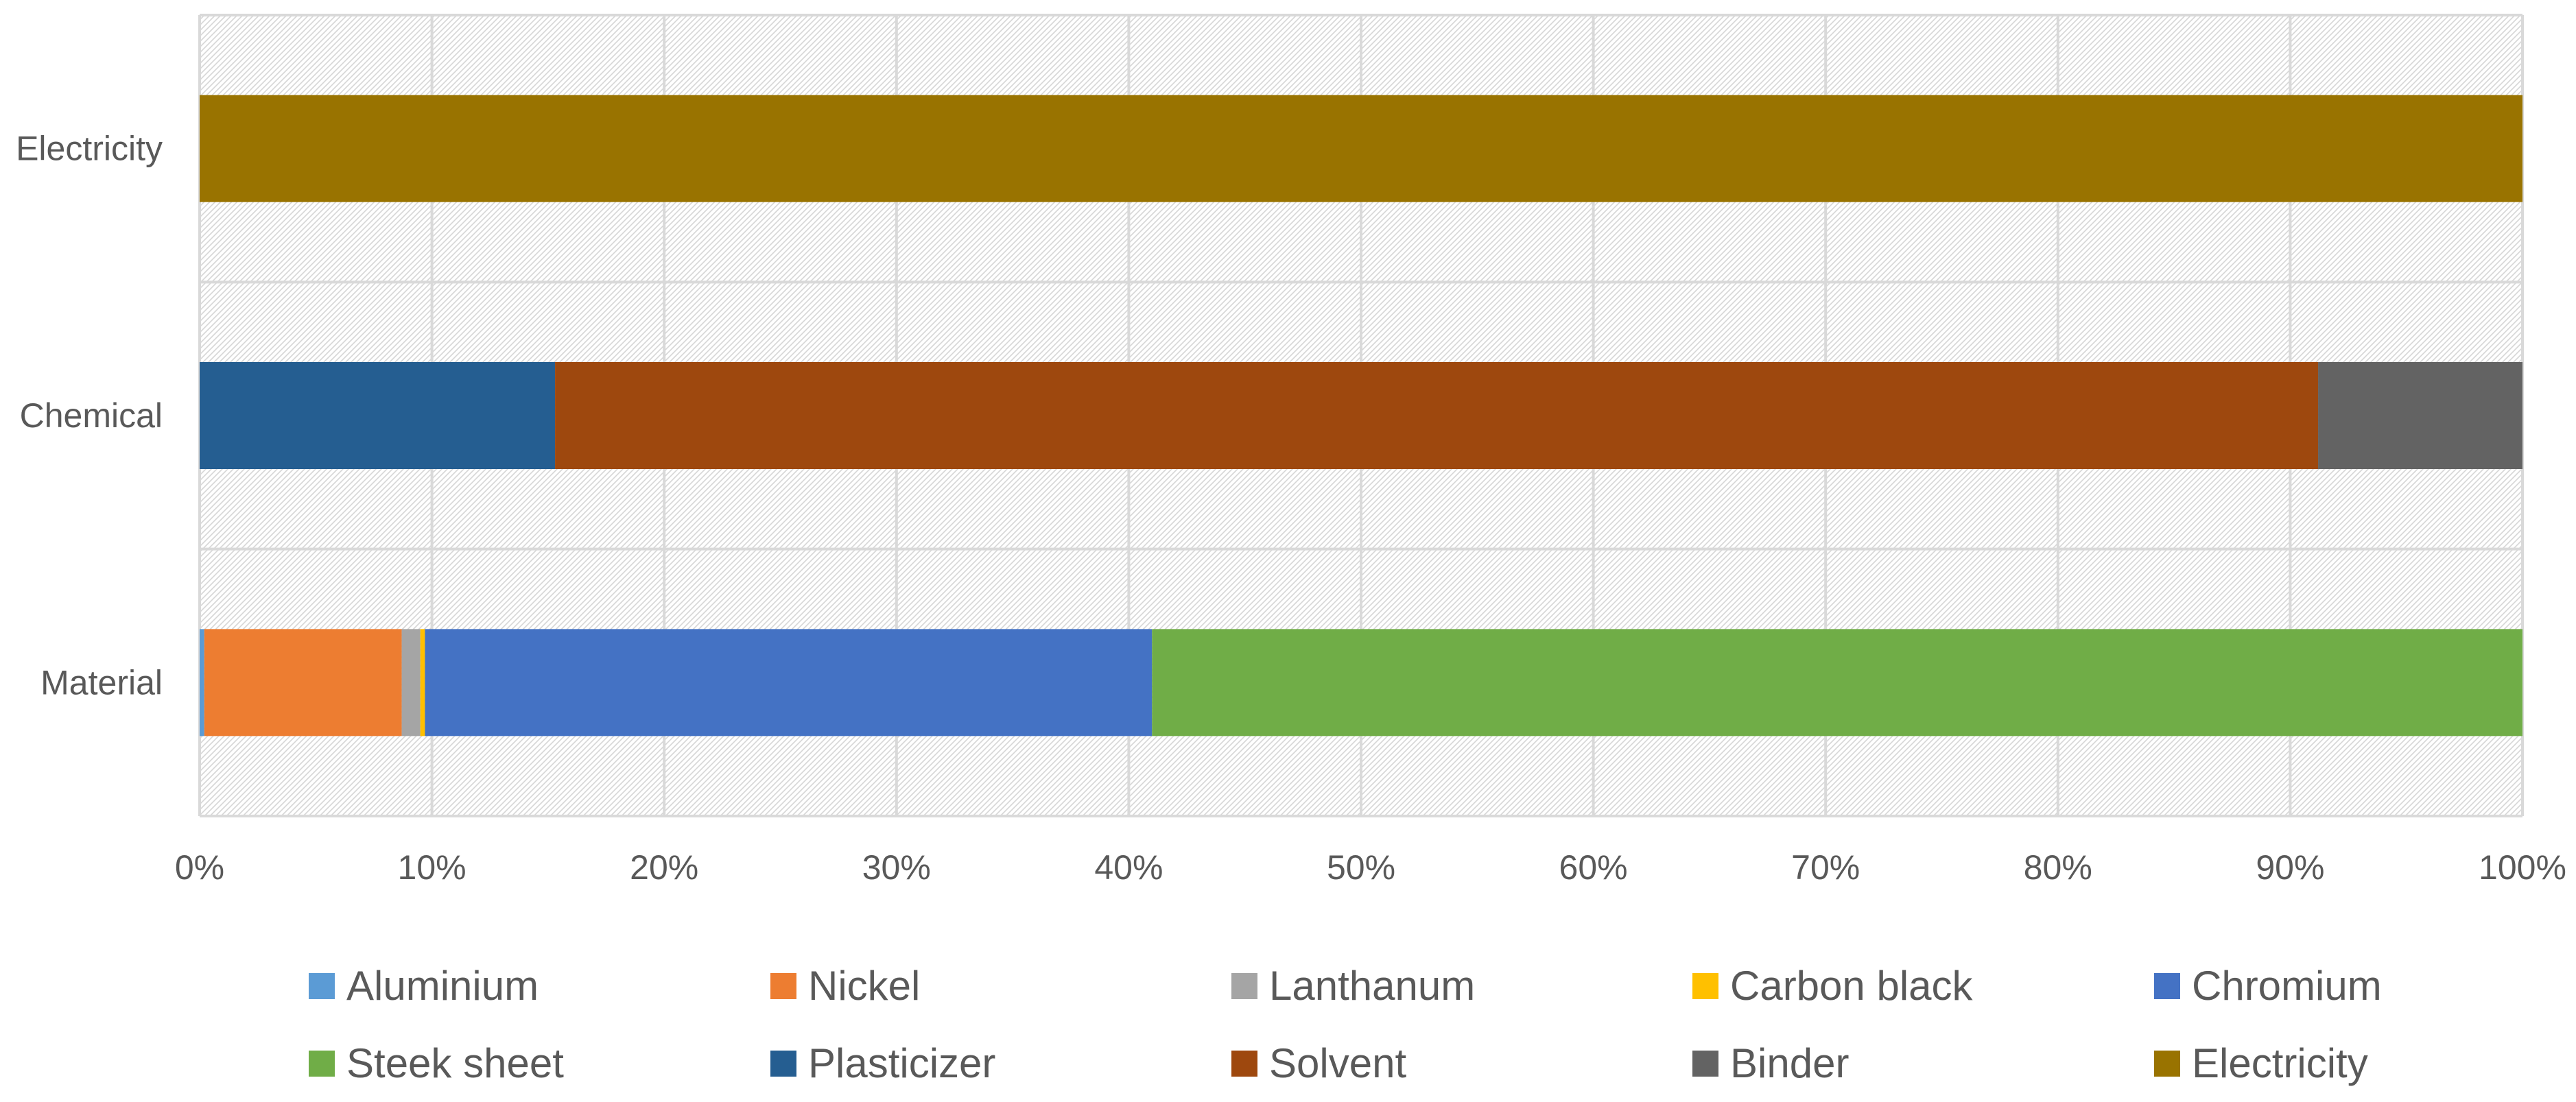 This screenshot has width=2576, height=1102. I want to click on x-tick-label: 40%, so click(1128, 867).